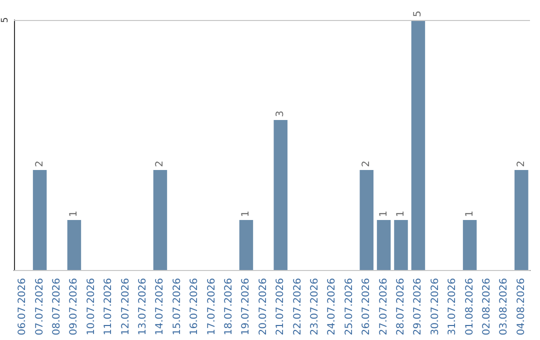 The height and width of the screenshot is (340, 540). I want to click on x-tick-label: 31.07.2026, so click(452, 307).